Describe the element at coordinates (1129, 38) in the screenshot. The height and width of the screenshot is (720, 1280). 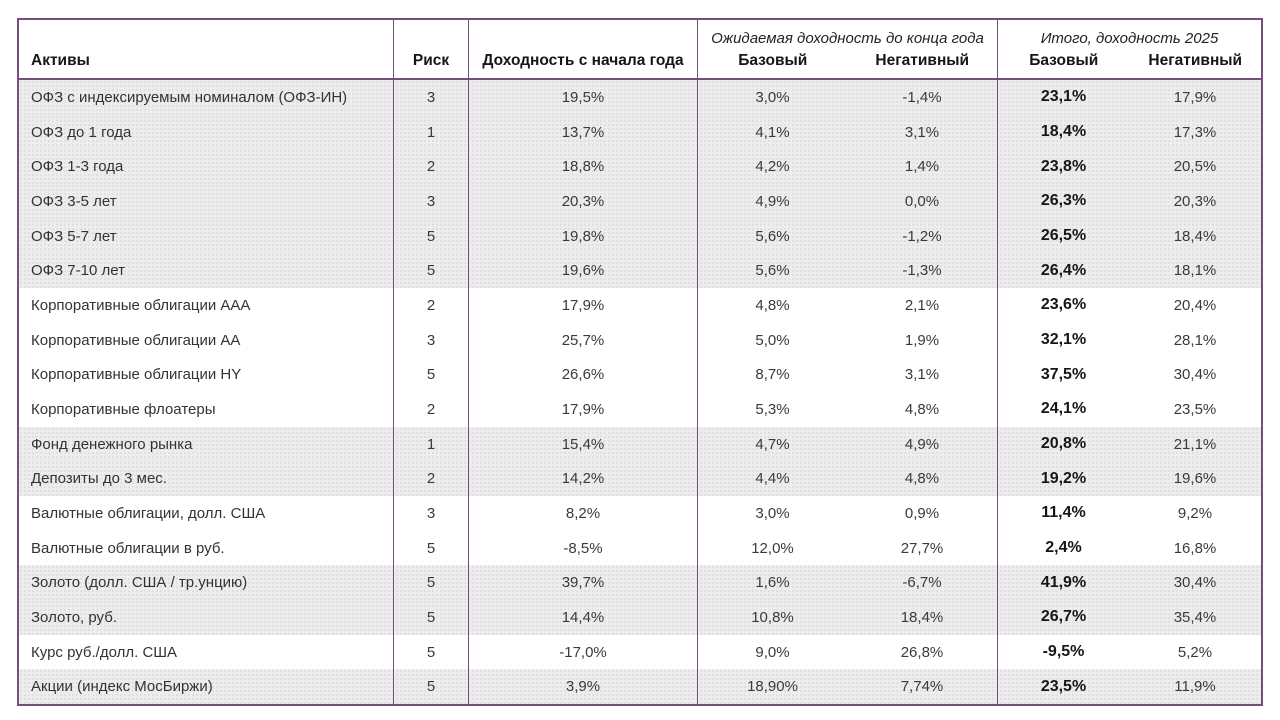
I see `total-group-title: Итого, доходность 2025` at that location.